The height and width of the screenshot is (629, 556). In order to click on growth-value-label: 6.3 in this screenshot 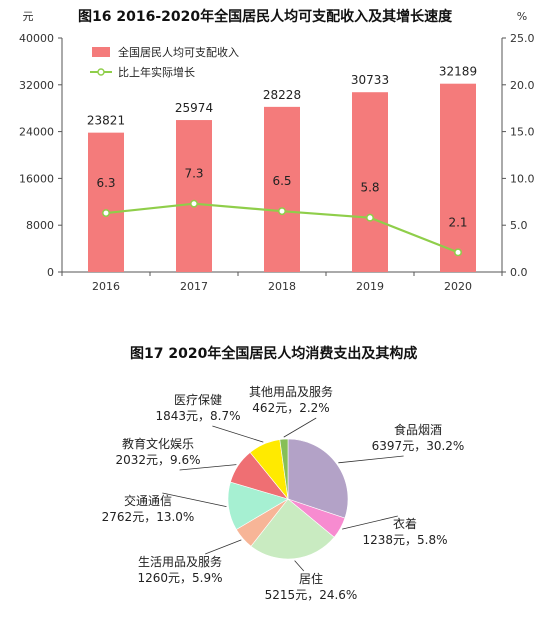, I will do `click(105, 183)`.